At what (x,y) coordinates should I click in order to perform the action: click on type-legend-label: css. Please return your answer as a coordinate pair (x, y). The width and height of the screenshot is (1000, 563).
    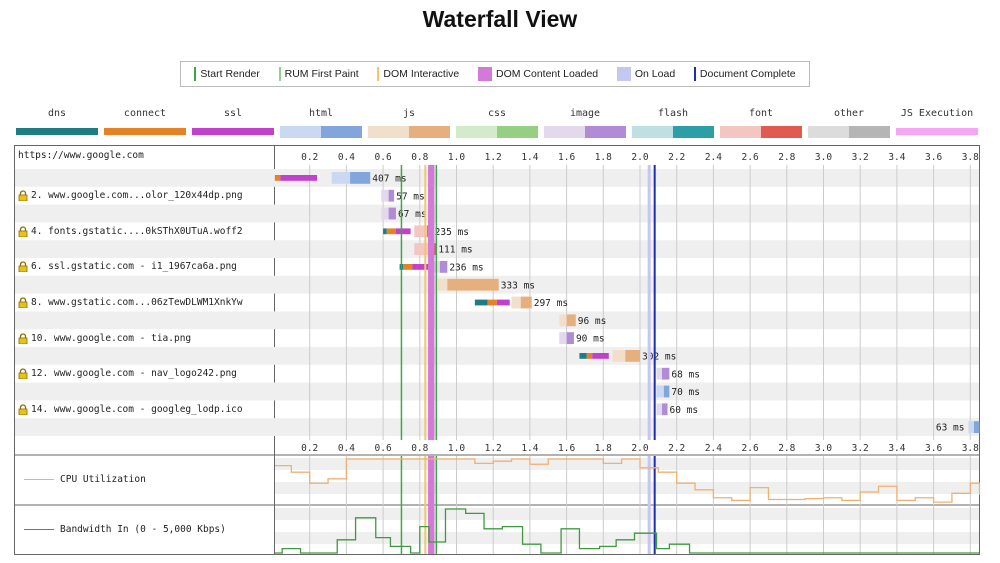
    Looking at the image, I should click on (497, 113).